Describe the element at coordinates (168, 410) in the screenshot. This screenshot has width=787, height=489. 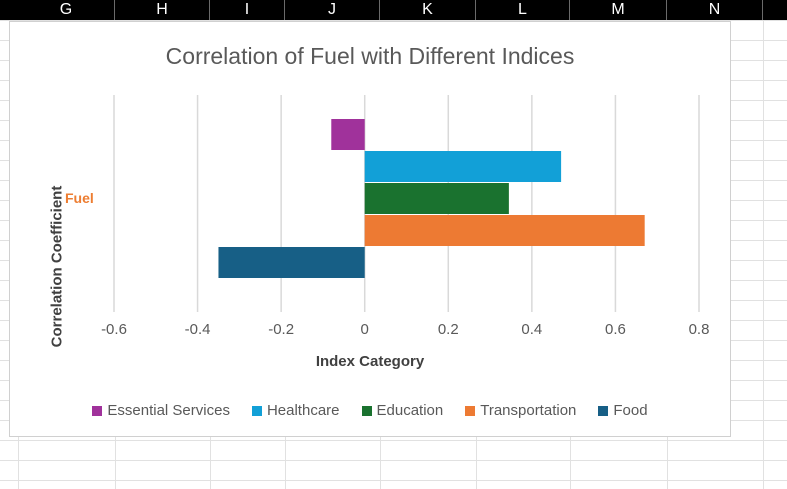
I see `legend-label: Essential Services` at that location.